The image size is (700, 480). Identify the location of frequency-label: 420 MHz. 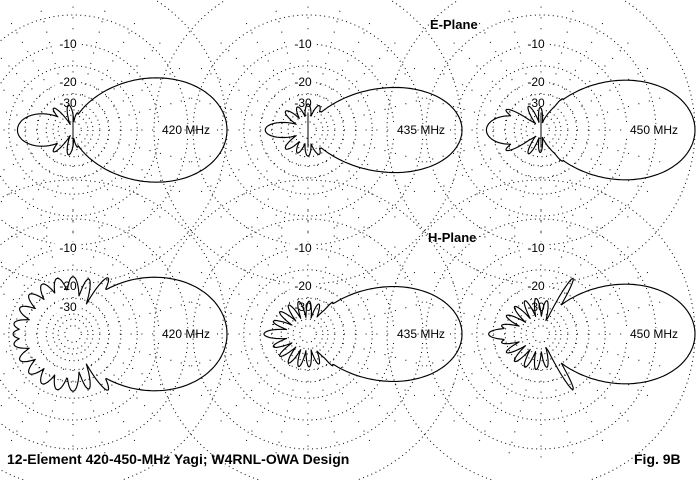
(186, 334).